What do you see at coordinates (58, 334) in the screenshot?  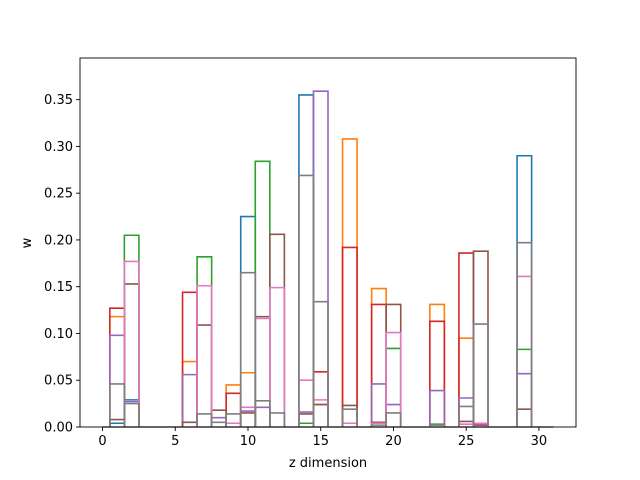 I see `y-tick-label-2: 0.10` at bounding box center [58, 334].